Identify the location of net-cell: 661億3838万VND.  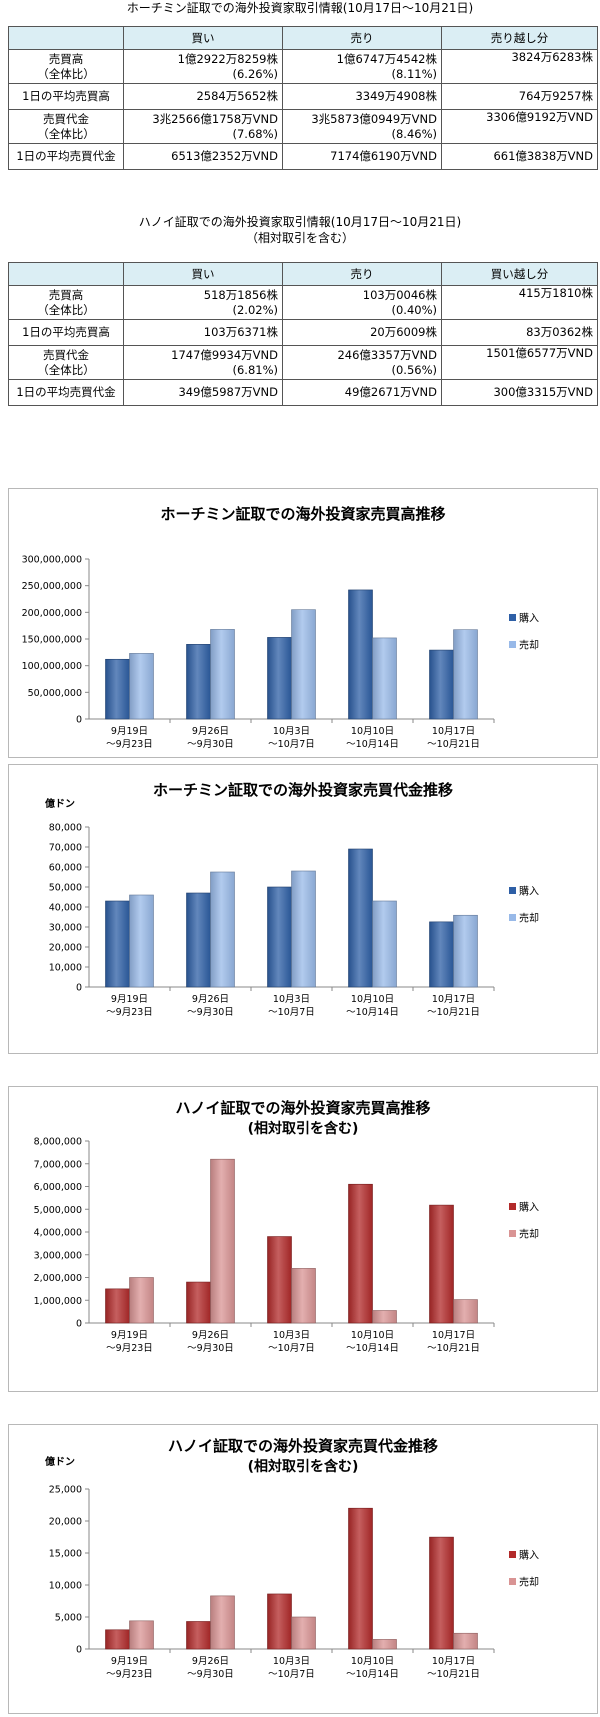
(519, 156).